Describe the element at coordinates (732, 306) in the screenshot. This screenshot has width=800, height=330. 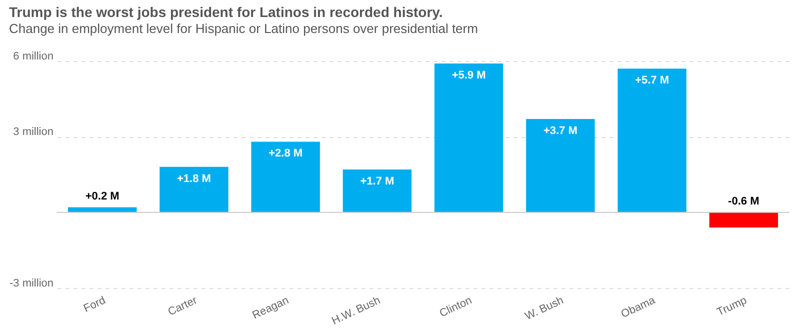
I see `x-tick-label: Trump` at that location.